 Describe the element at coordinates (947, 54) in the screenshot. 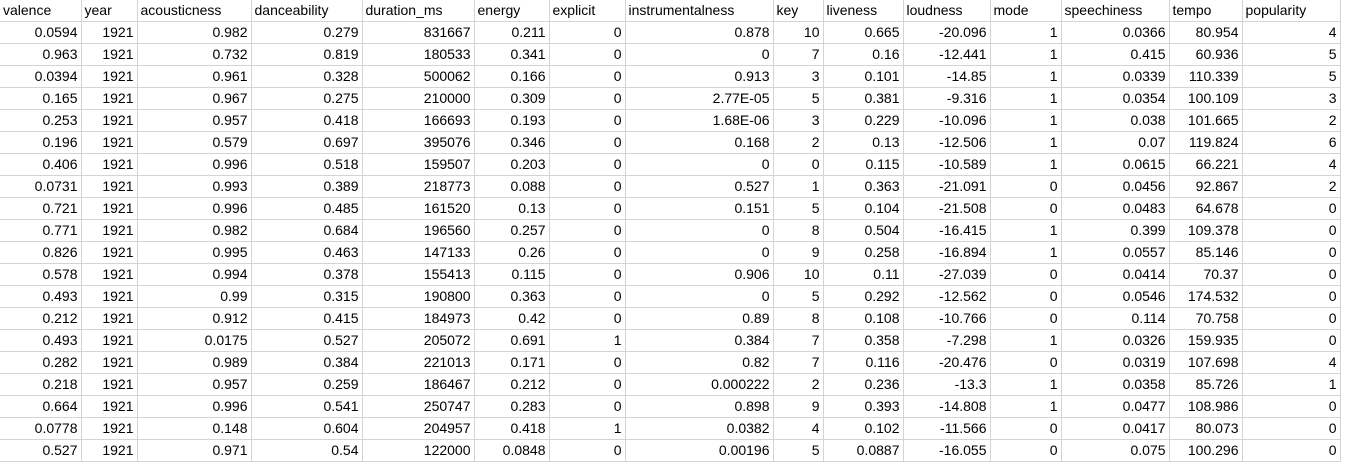

I see `cell-loudness: -12.441` at that location.